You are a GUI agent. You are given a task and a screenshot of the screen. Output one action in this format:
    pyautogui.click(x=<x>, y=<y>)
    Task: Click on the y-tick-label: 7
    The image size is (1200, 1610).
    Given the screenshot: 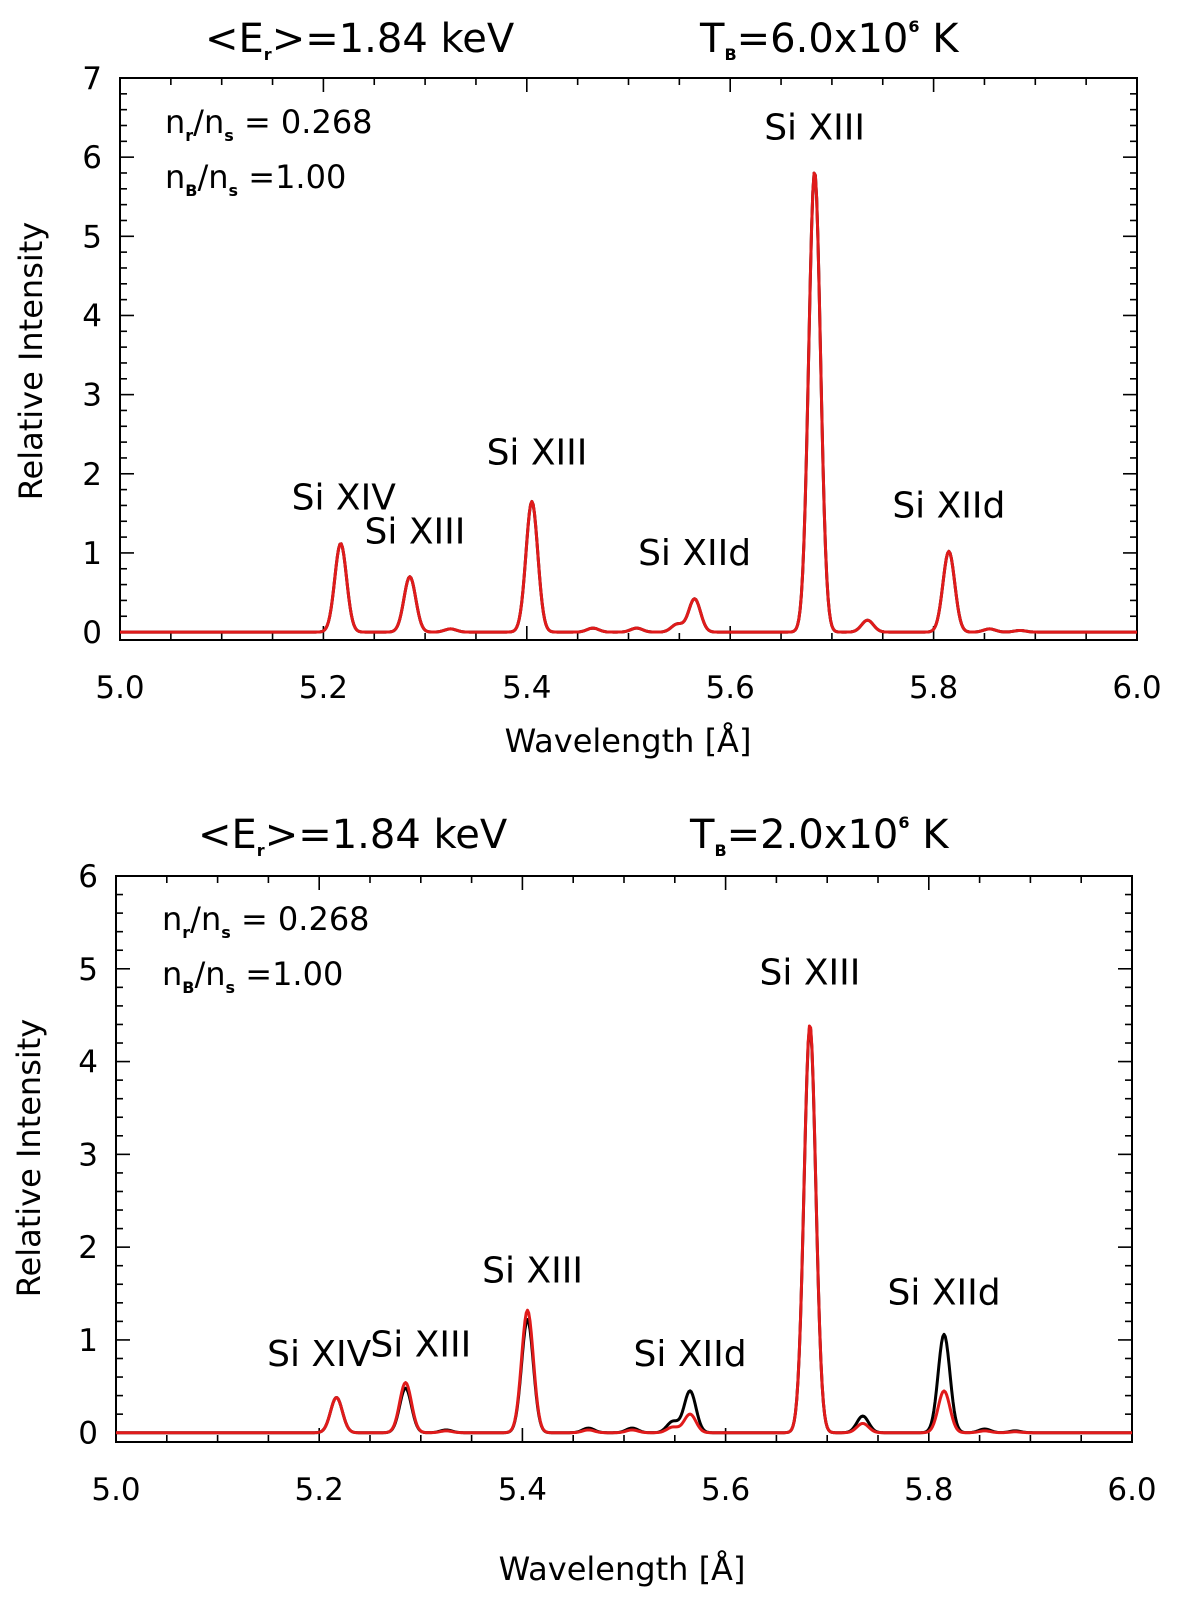 What is the action you would take?
    pyautogui.click(x=92, y=79)
    